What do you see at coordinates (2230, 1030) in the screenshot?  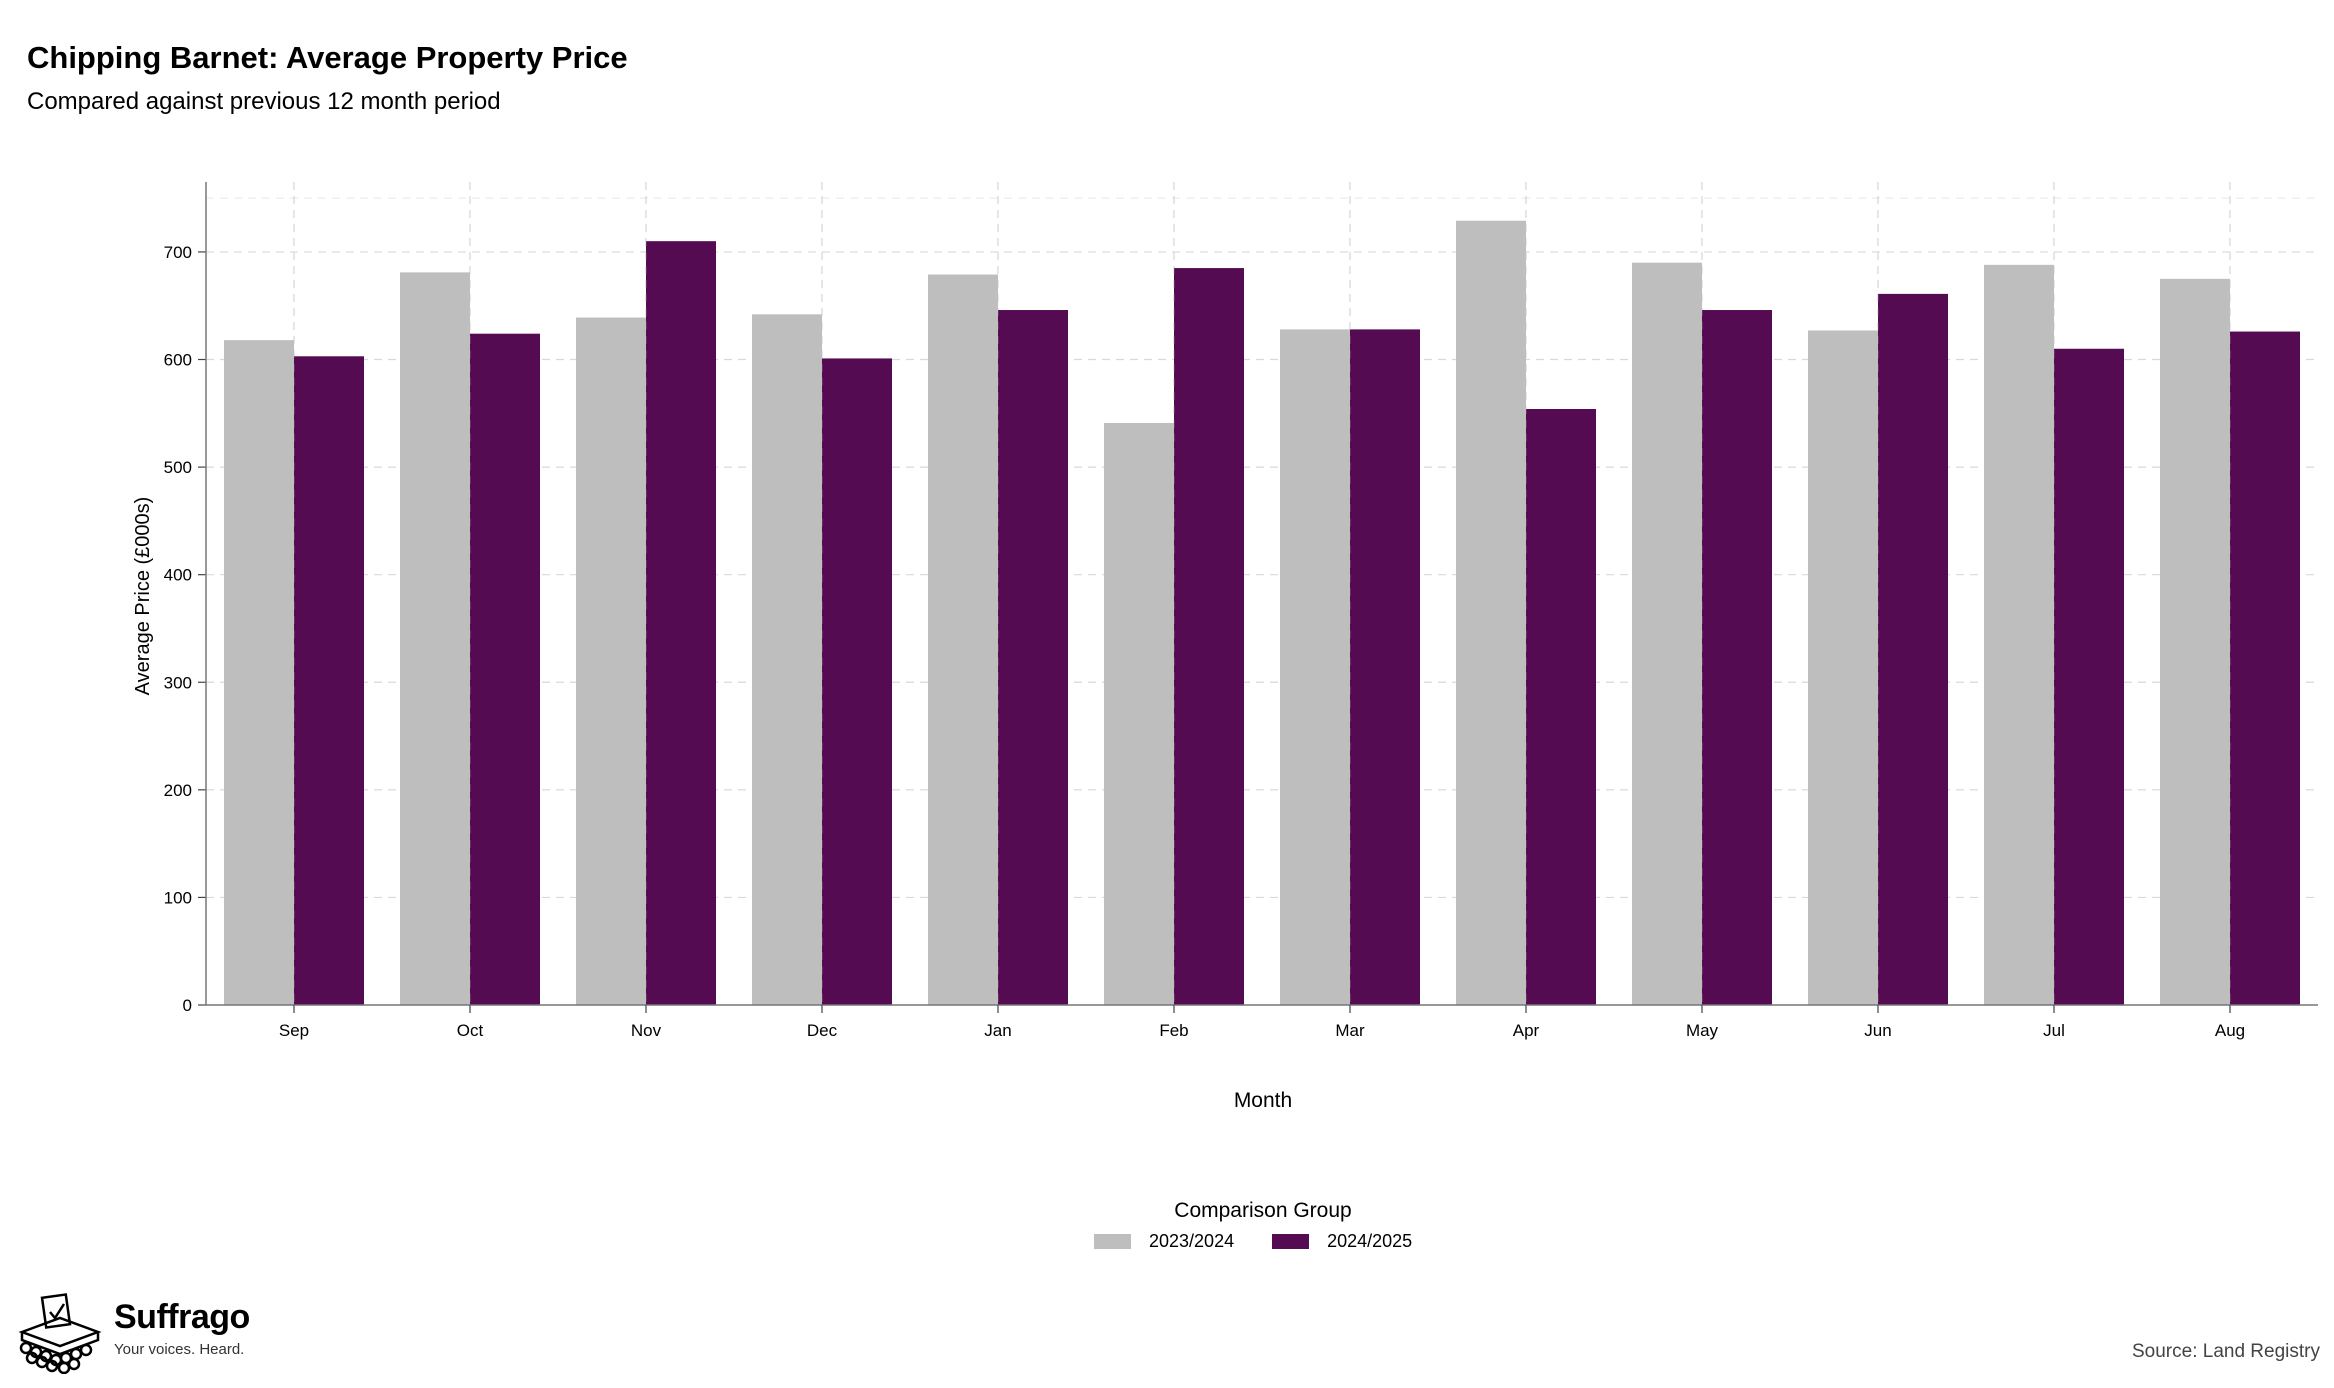 I see `x-tick-label: Aug` at bounding box center [2230, 1030].